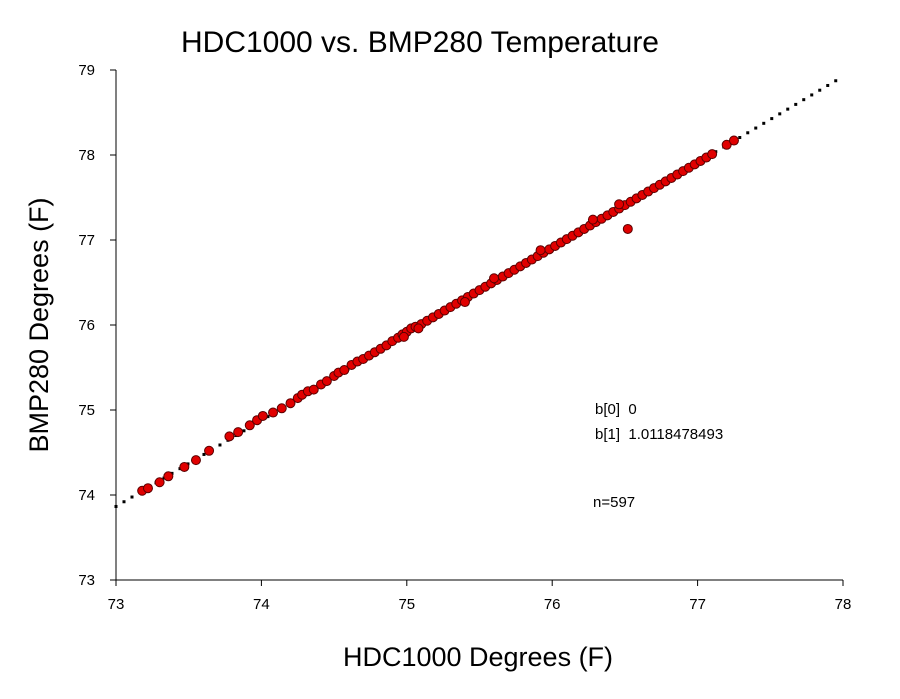 The image size is (900, 699). What do you see at coordinates (86, 410) in the screenshot?
I see `y-tick-label: 75` at bounding box center [86, 410].